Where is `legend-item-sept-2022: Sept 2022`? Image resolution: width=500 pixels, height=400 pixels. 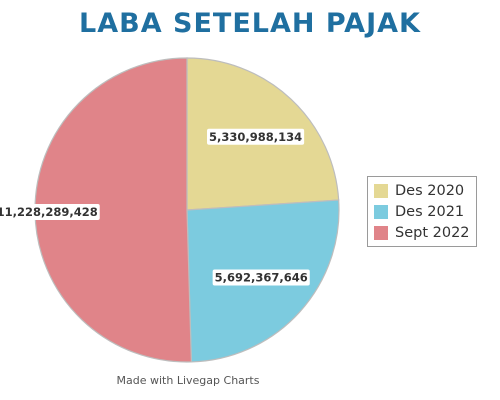
legend-item-sept-2022: Sept 2022 is located at coordinates (422, 232).